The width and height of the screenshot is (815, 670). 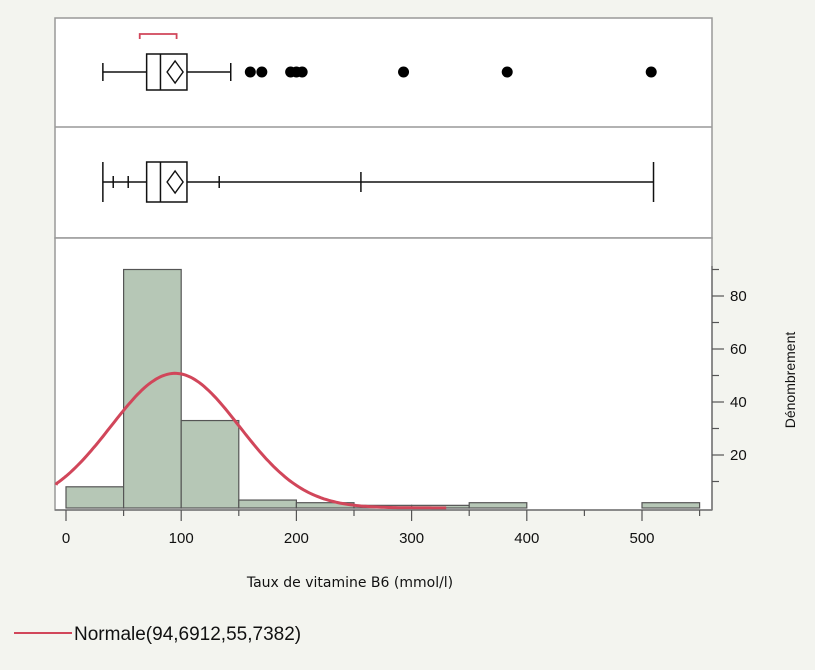 I want to click on x-tick-label-3: 300, so click(x=411, y=538).